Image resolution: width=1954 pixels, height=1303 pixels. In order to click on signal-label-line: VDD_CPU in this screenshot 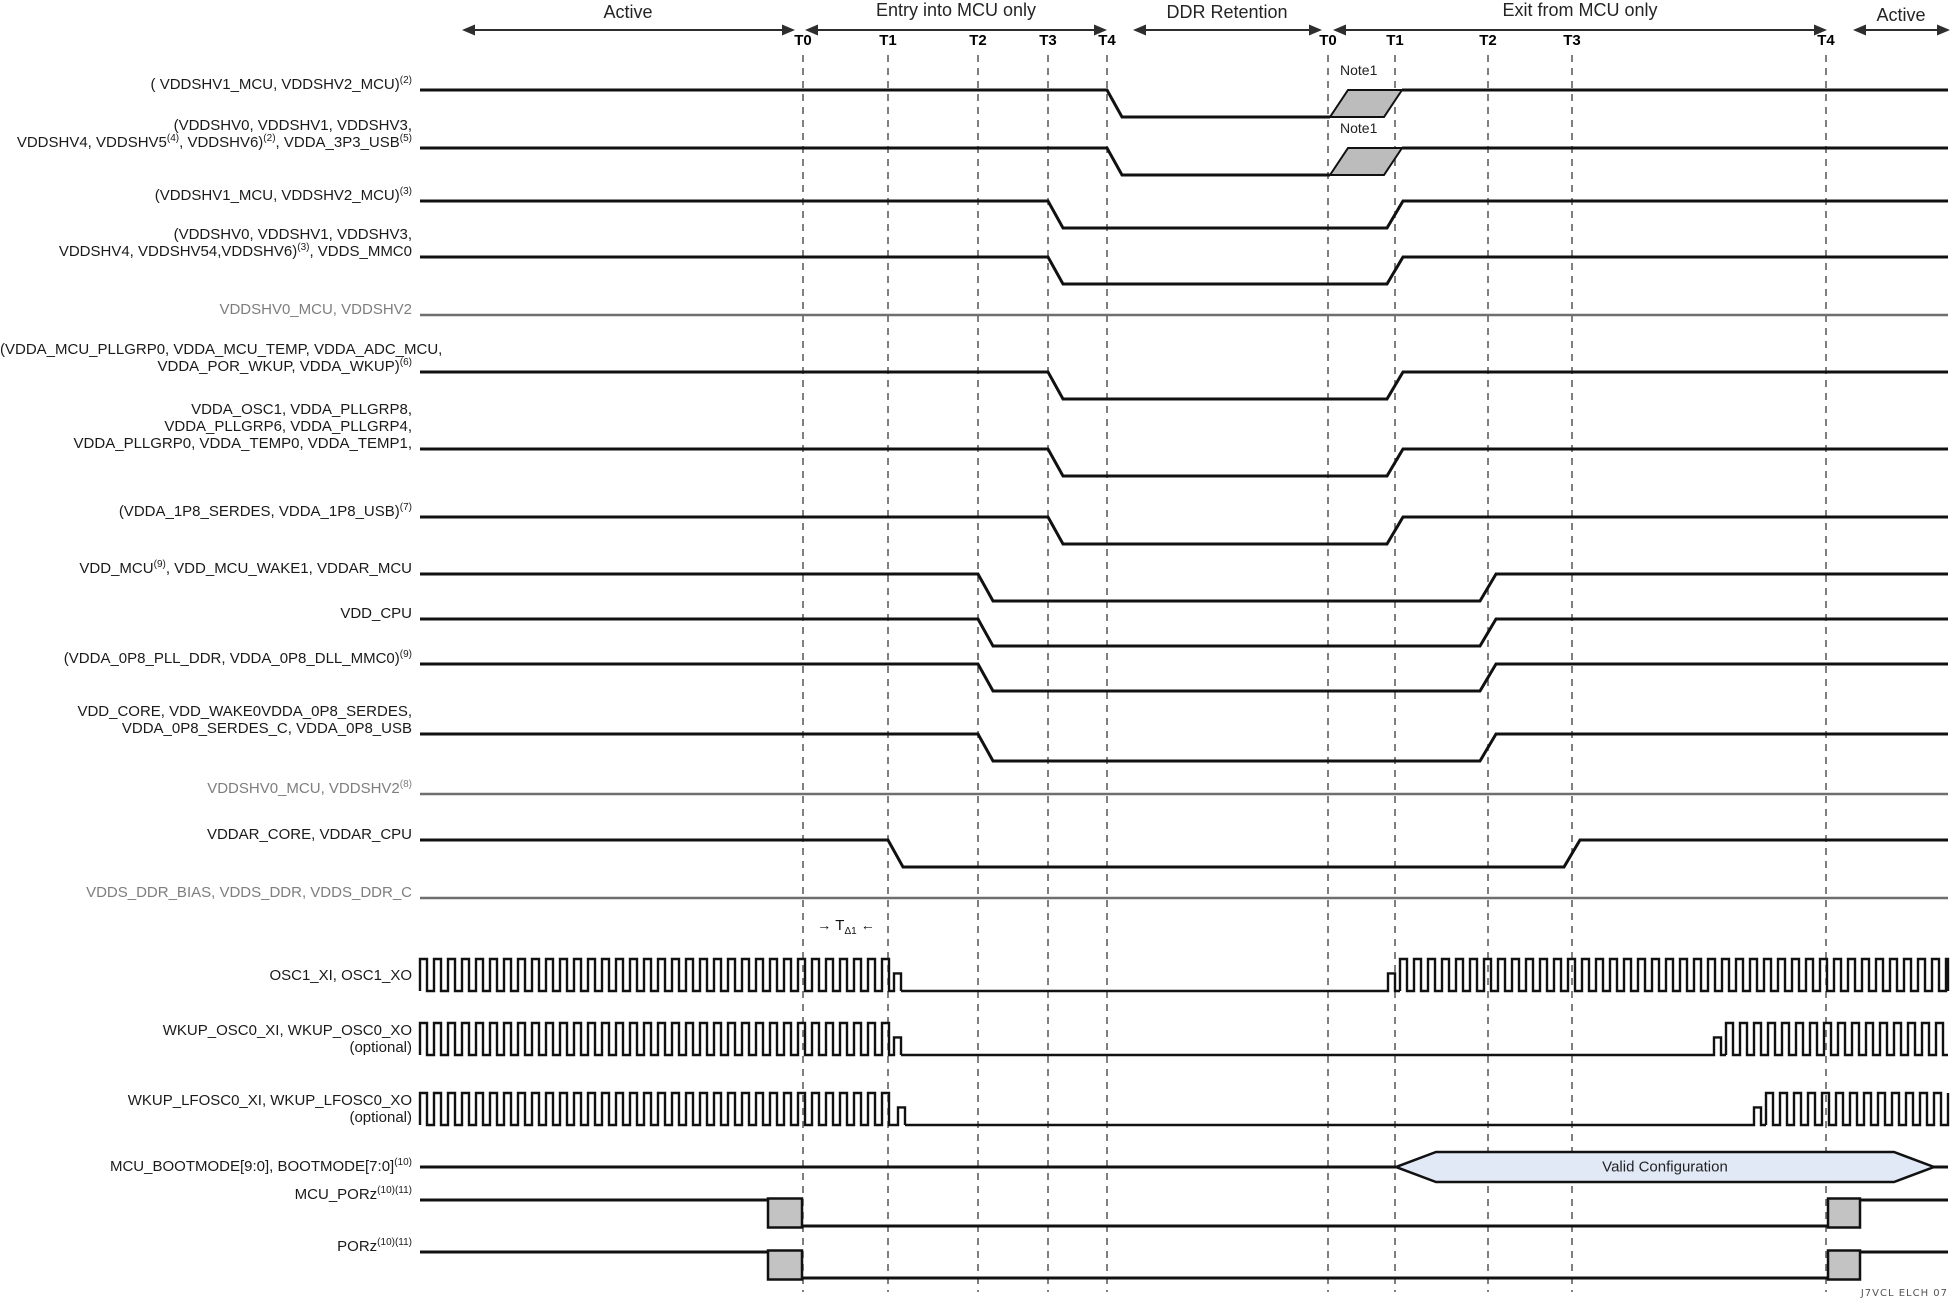, I will do `click(206, 613)`.